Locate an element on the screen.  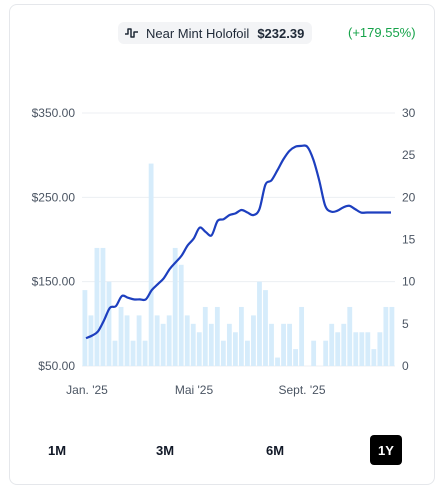
range-6m-button: 6M is located at coordinates (275, 450).